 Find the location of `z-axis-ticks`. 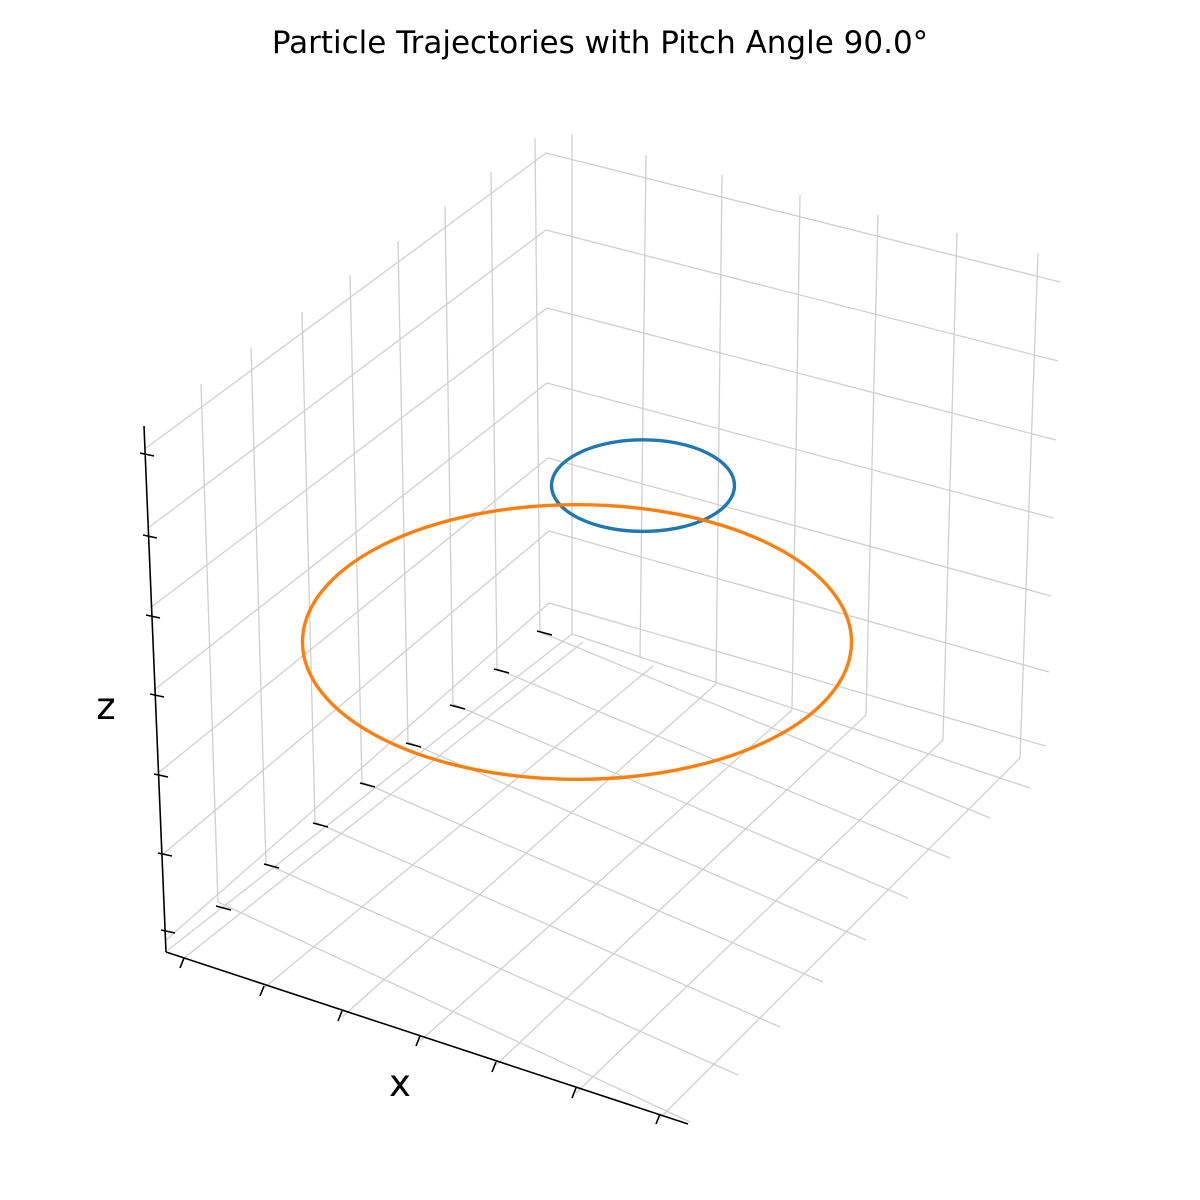

z-axis-ticks is located at coordinates (157, 693).